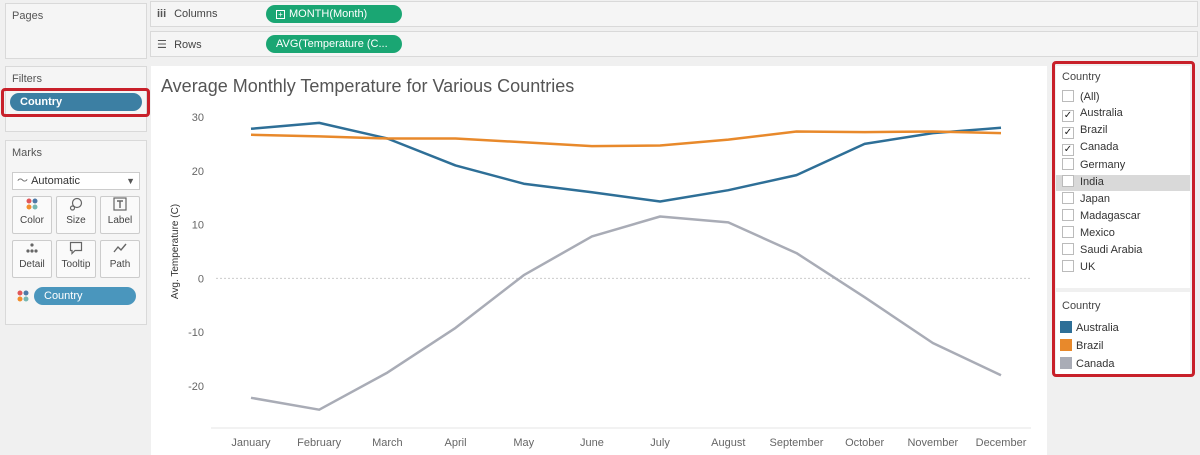  What do you see at coordinates (1103, 165) in the screenshot?
I see `filter-item-label: Germany` at bounding box center [1103, 165].